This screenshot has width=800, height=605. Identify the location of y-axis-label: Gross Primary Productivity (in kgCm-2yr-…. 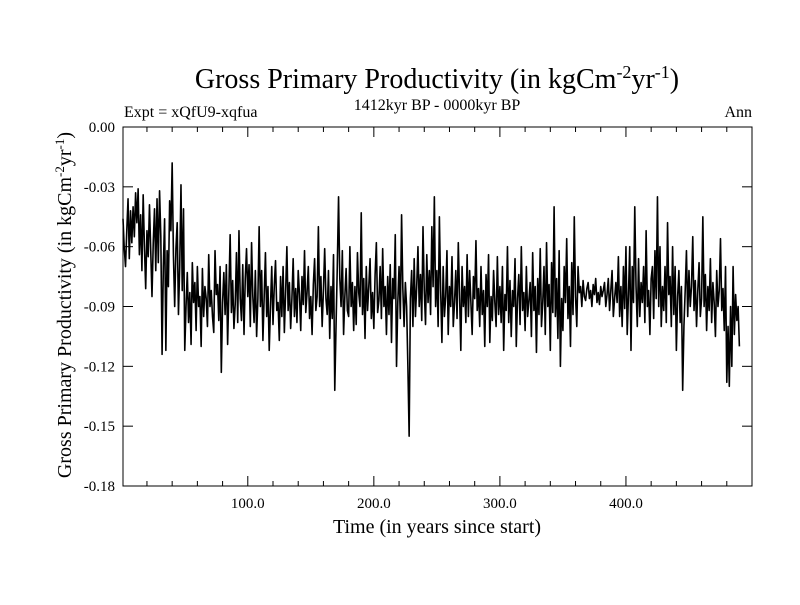
(64, 305).